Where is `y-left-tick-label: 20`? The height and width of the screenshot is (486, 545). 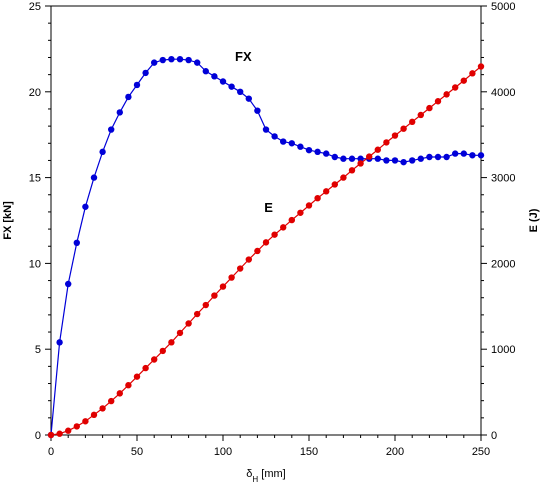
y-left-tick-label: 20 is located at coordinates (35, 93).